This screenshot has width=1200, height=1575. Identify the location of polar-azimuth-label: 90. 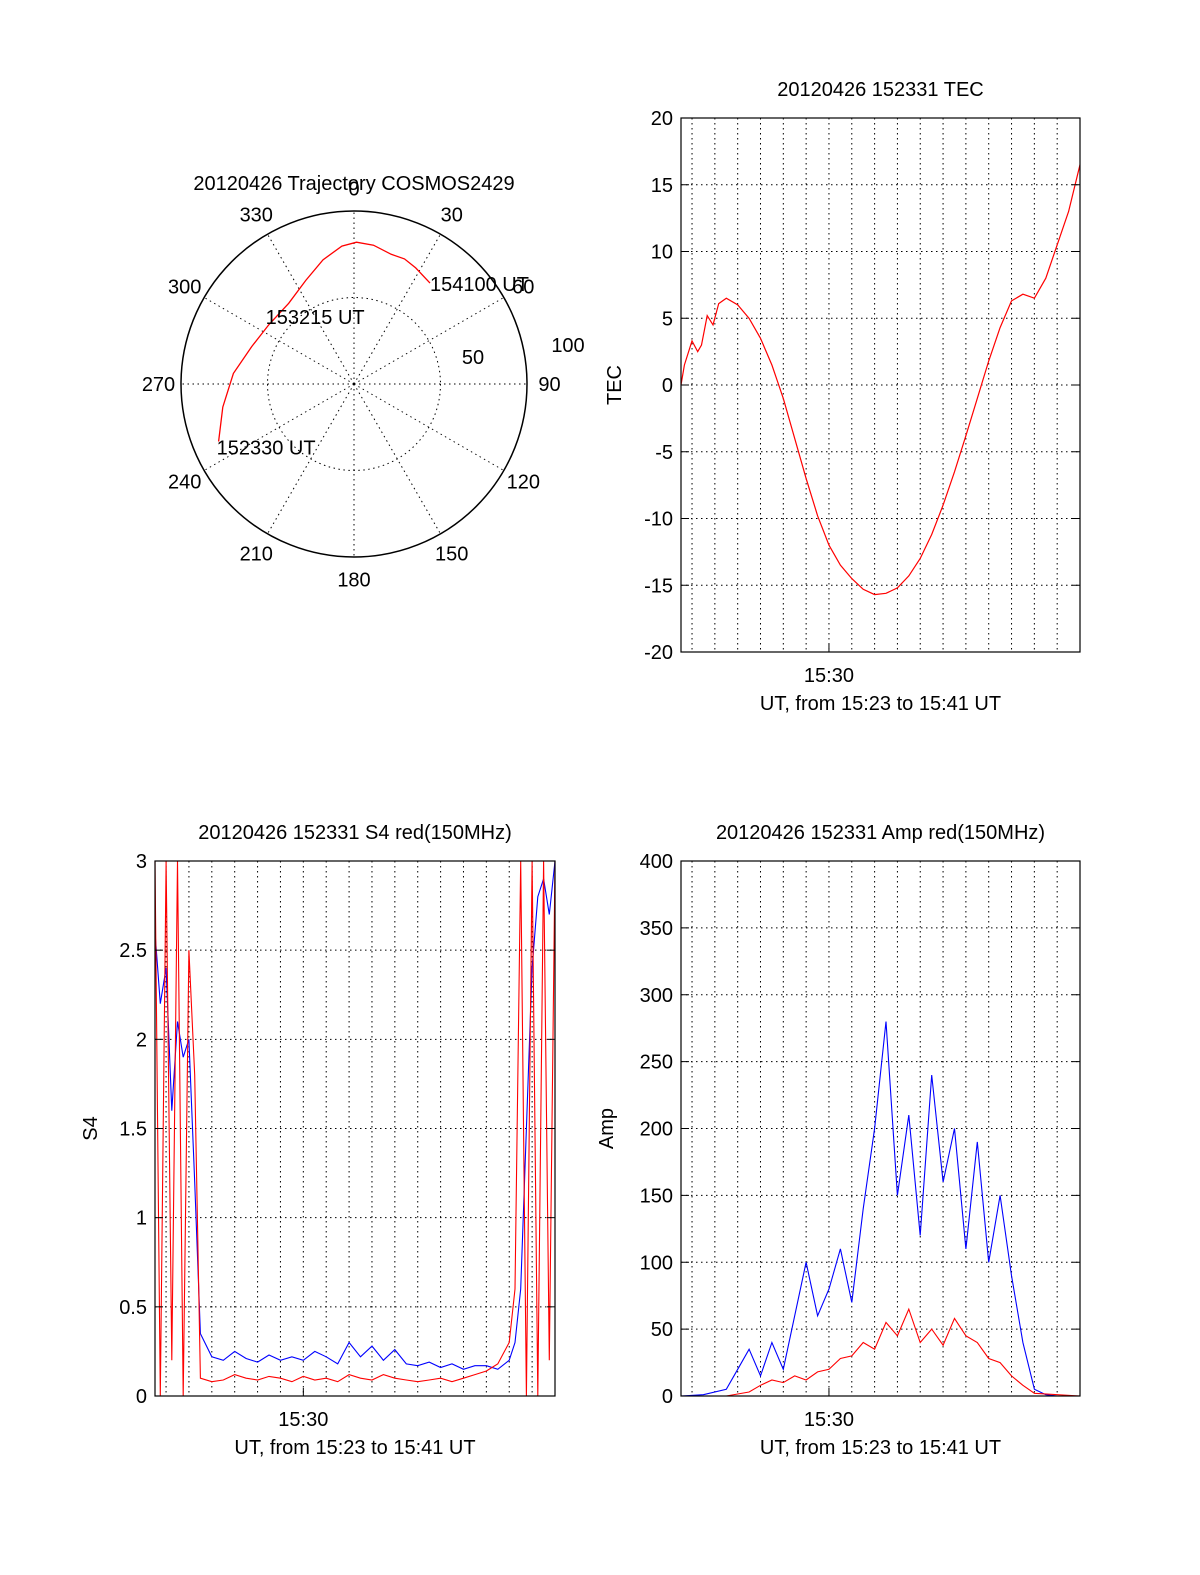
(549, 385).